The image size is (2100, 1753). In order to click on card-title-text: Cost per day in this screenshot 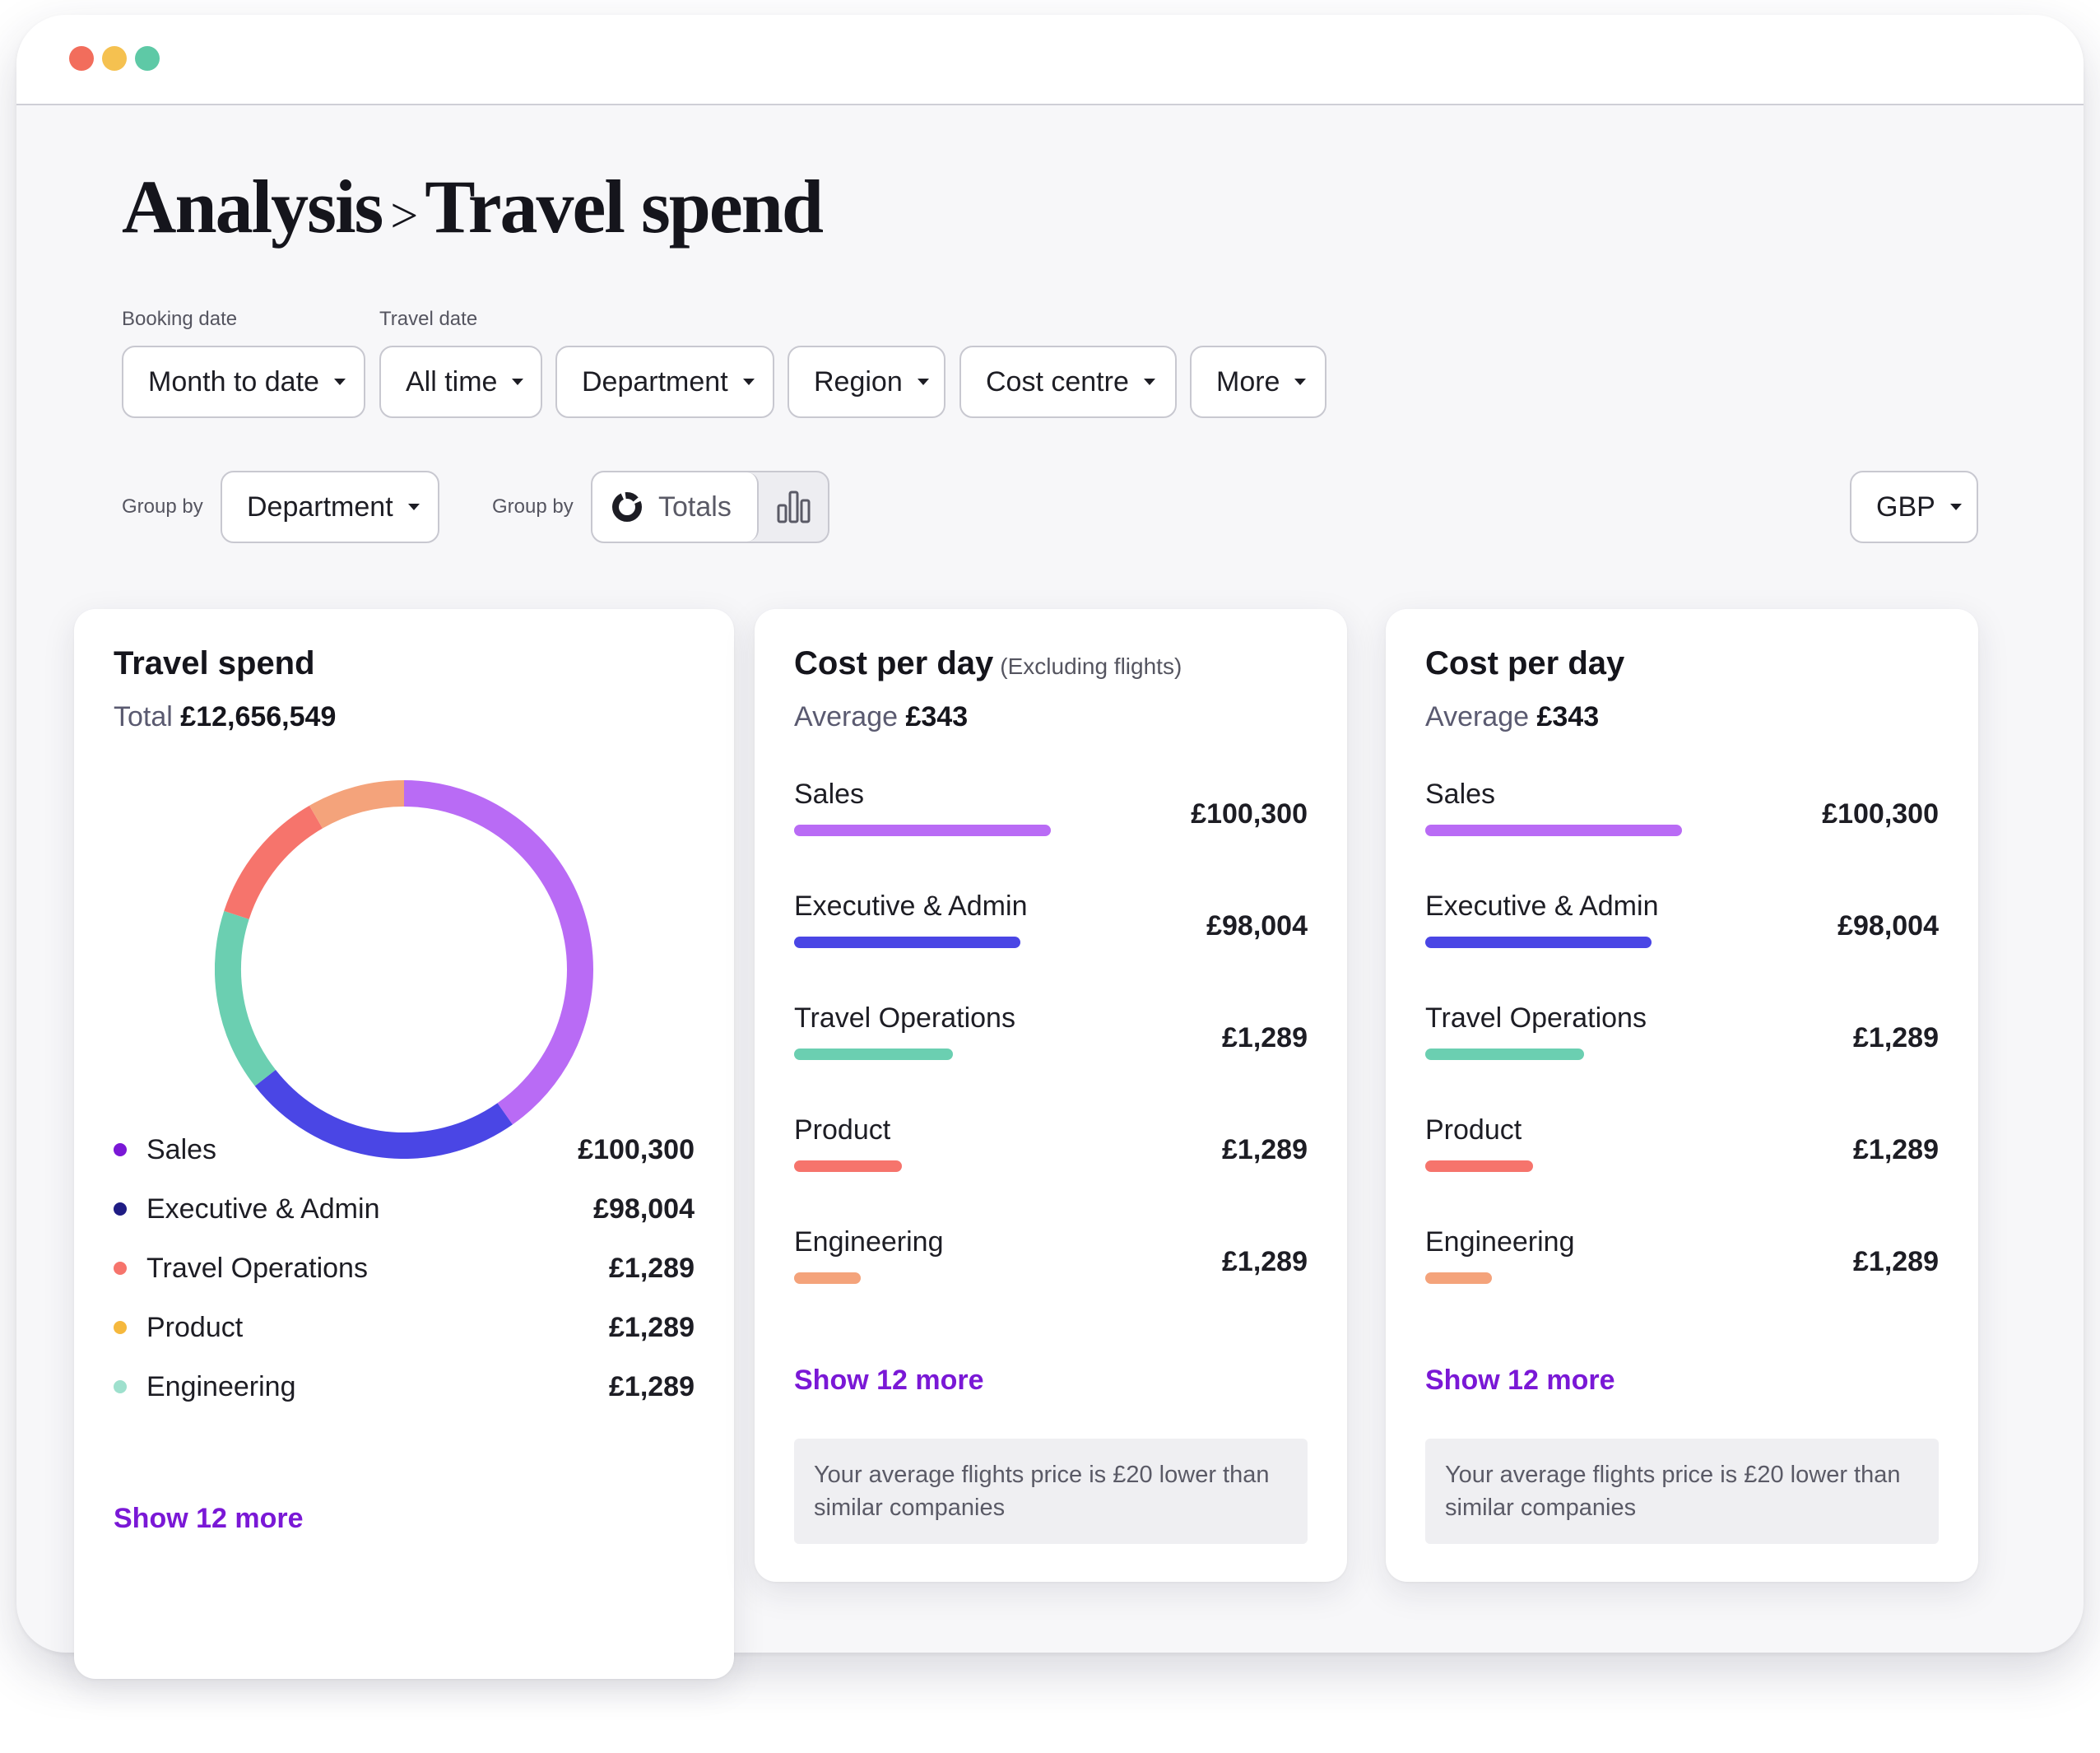, I will do `click(894, 663)`.